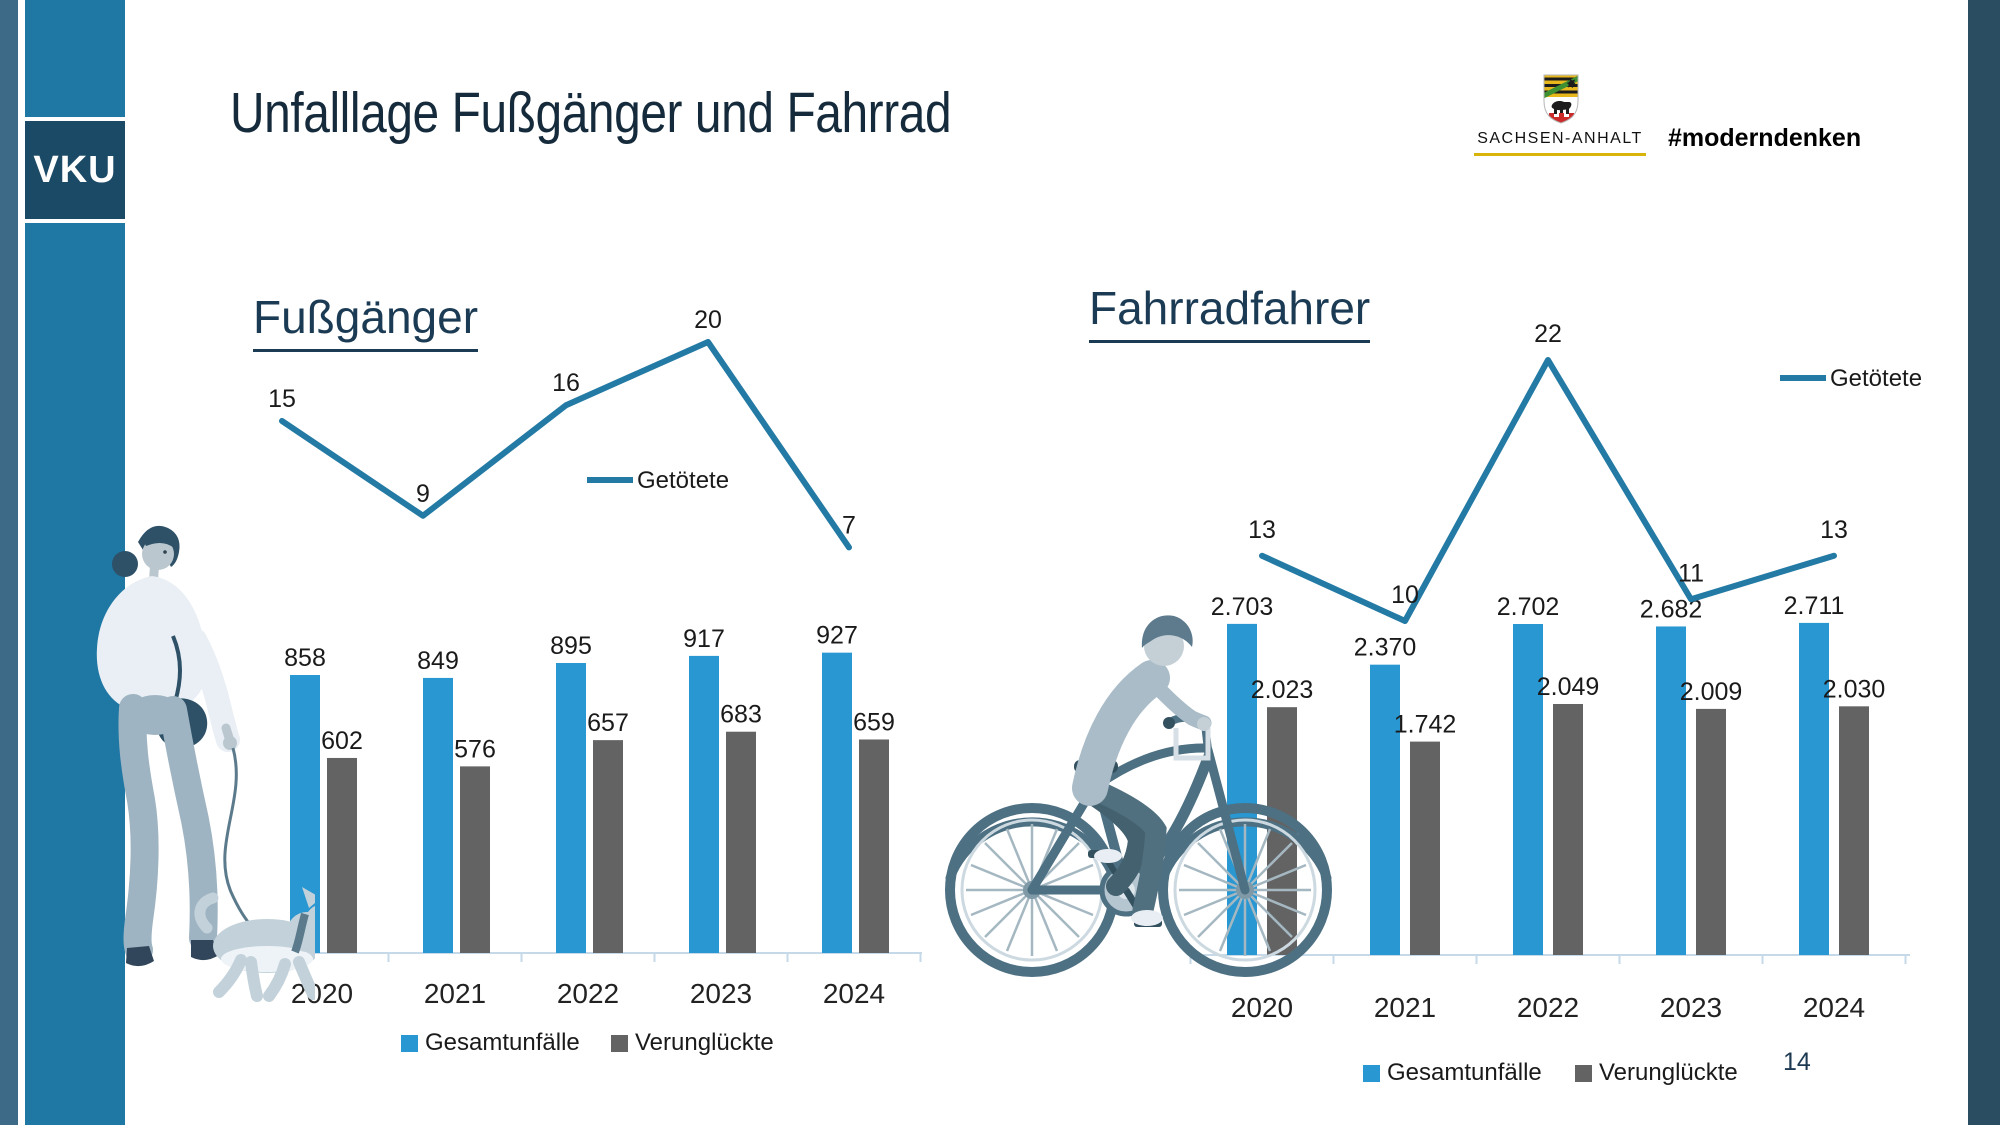 This screenshot has width=2000, height=1125. Describe the element at coordinates (849, 525) in the screenshot. I see `line-value-label: 7` at that location.